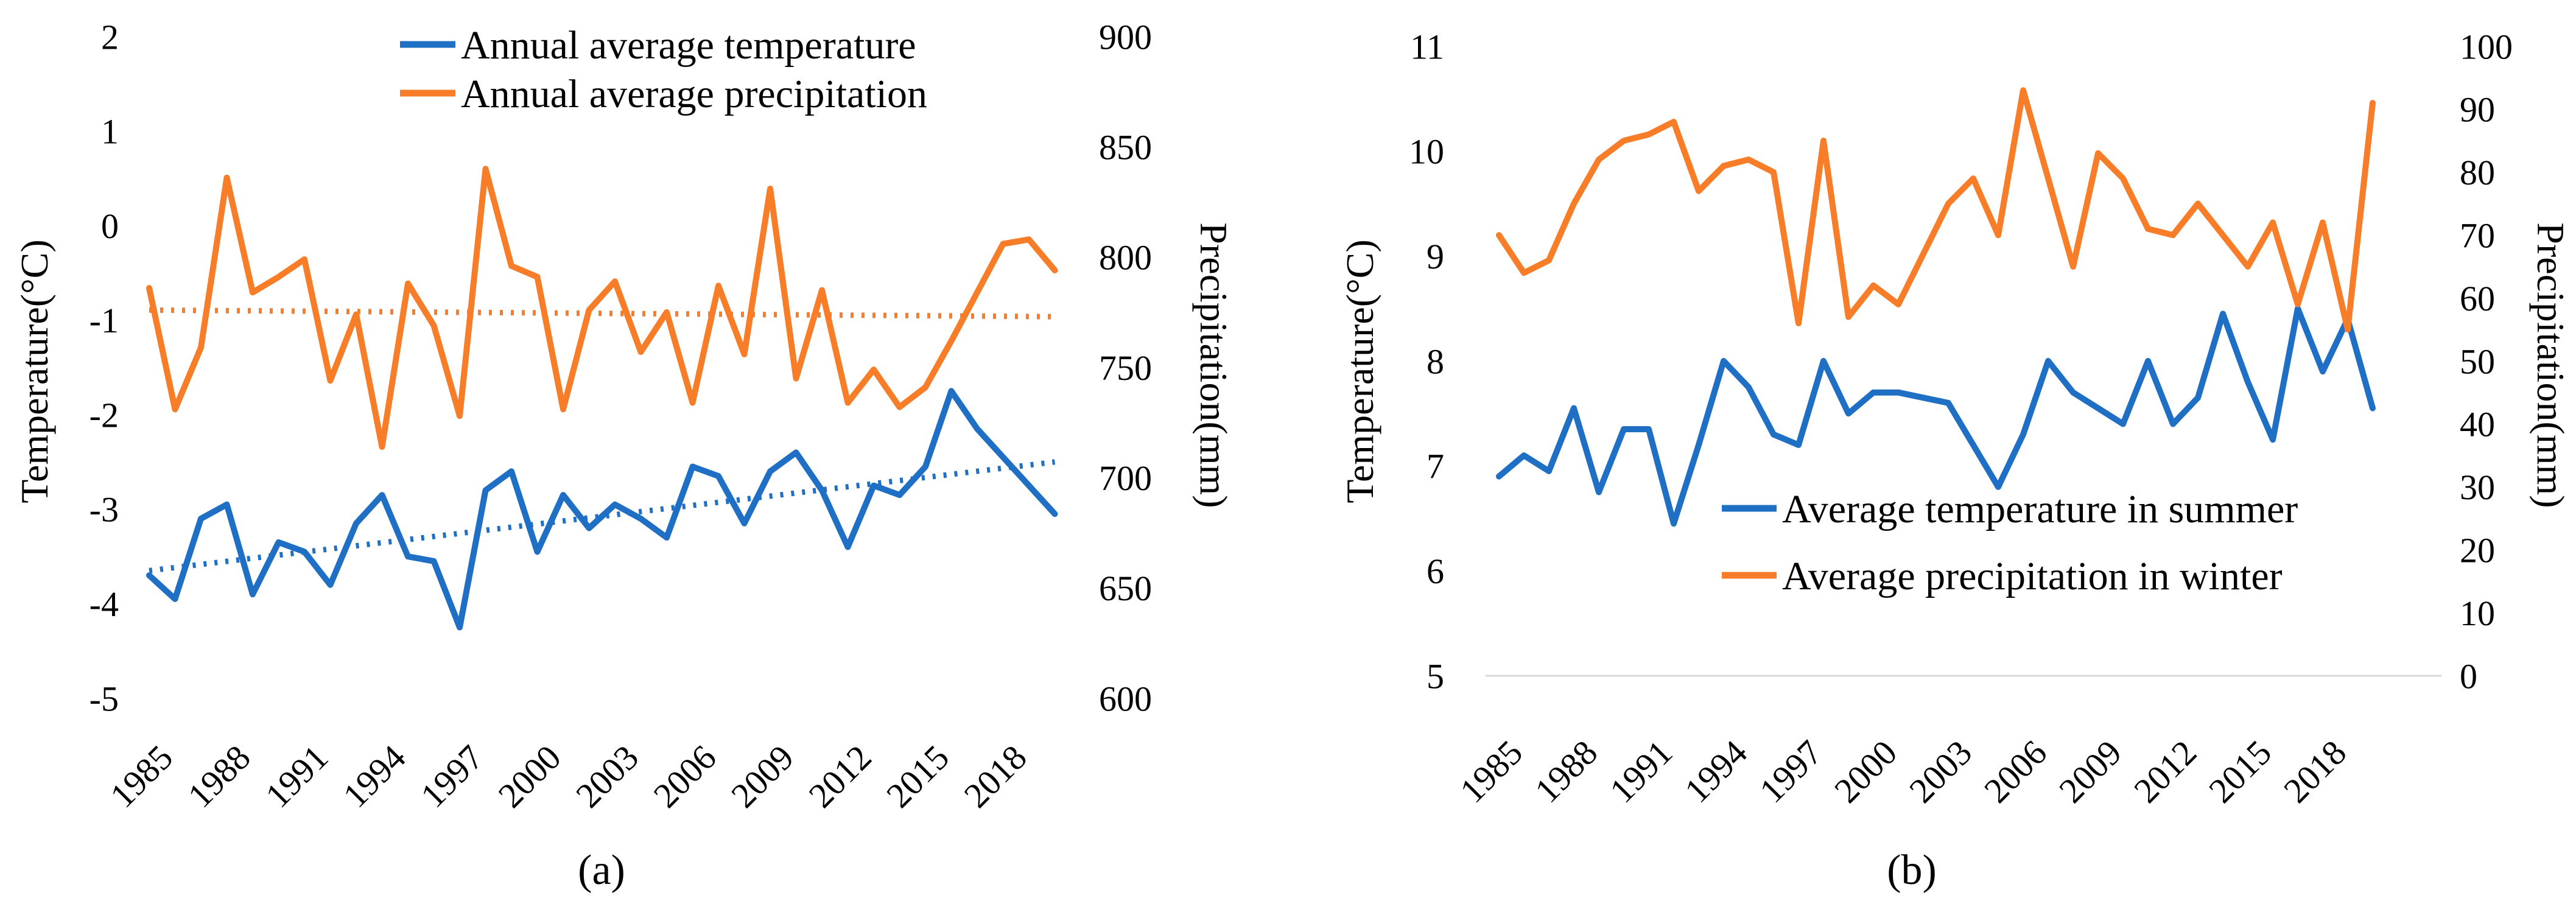 This screenshot has height=915, width=2576. I want to click on left-axis-tick-label: 7, so click(1435, 466).